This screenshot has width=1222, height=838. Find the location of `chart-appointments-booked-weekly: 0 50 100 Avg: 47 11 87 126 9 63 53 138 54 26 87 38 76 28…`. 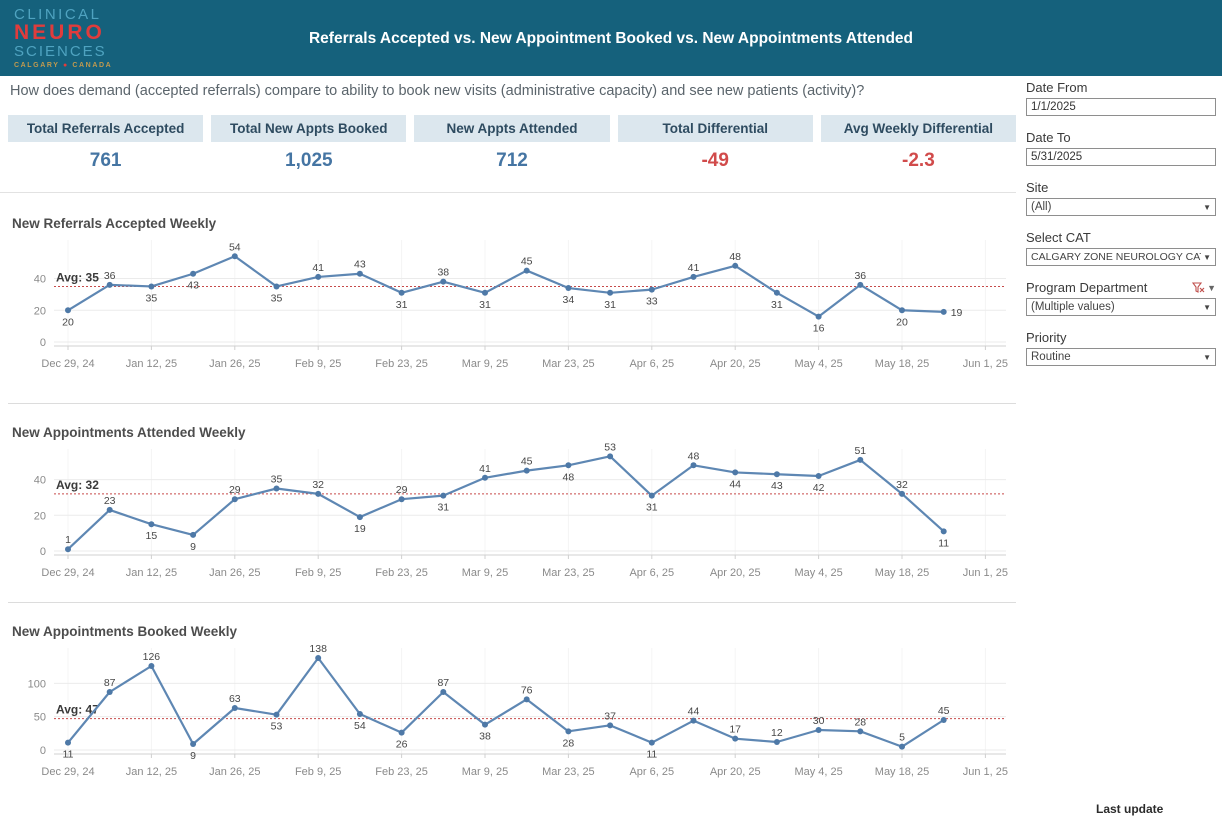

chart-appointments-booked-weekly: 0 50 100 Avg: 47 11 87 126 9 63 53 138 54 26 87 38 76 28… is located at coordinates (511, 714).